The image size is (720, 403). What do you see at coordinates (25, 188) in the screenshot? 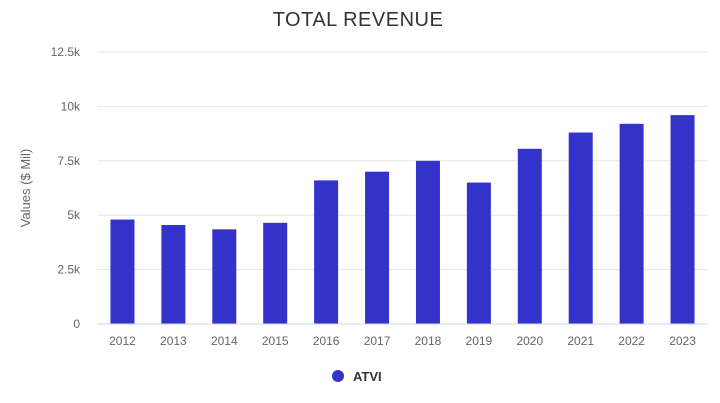
I see `y-axis-label: Values ($ Mil)` at bounding box center [25, 188].